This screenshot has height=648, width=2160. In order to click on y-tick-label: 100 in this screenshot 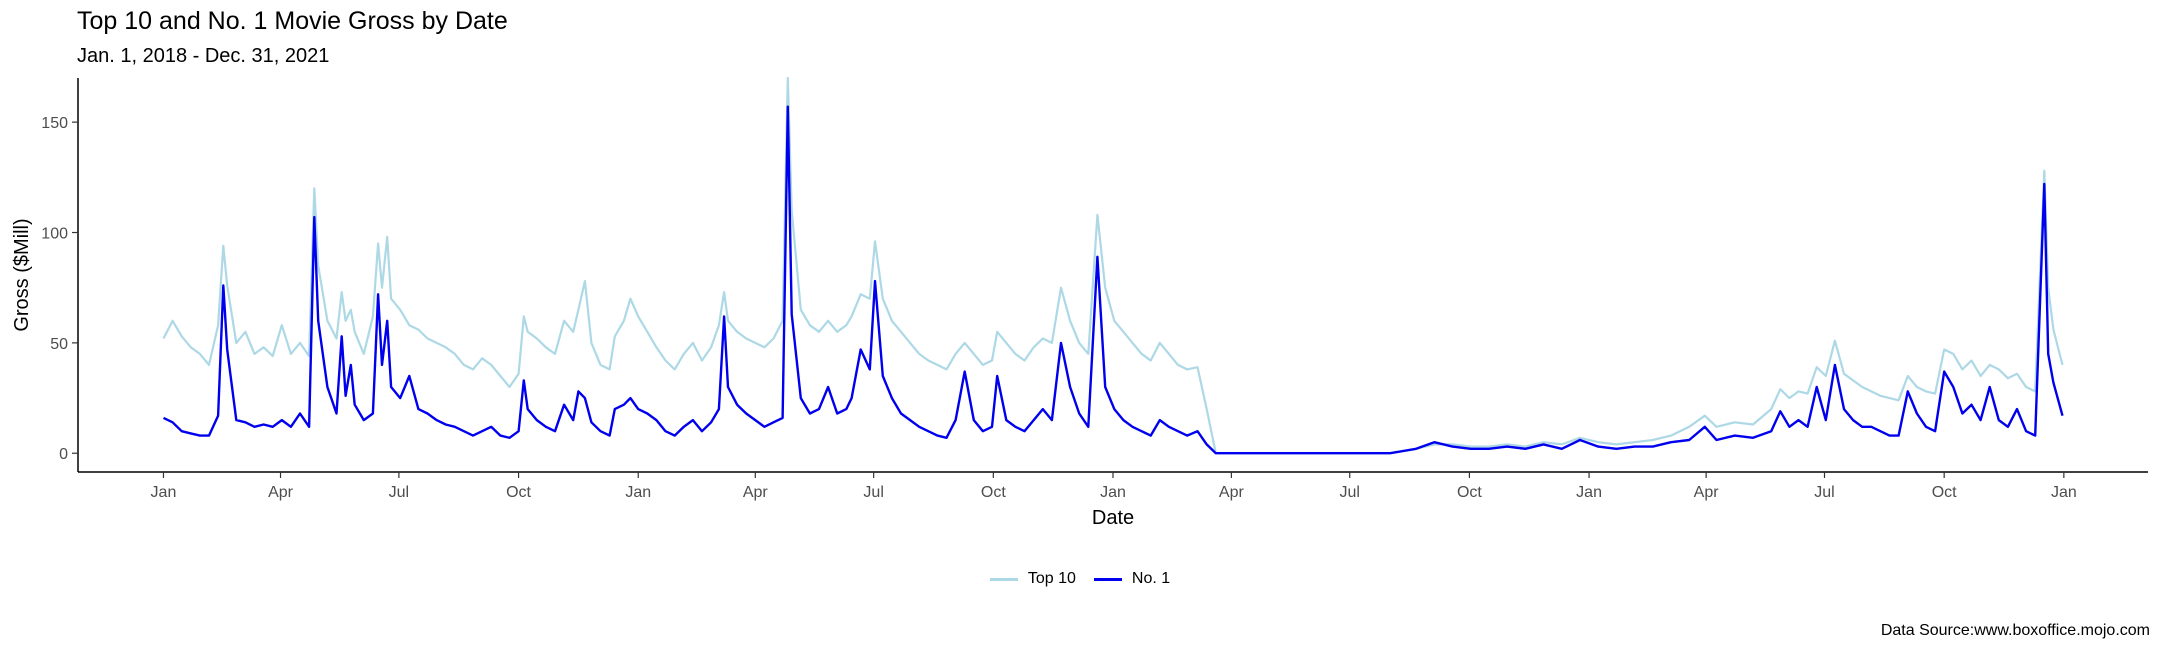, I will do `click(54, 234)`.